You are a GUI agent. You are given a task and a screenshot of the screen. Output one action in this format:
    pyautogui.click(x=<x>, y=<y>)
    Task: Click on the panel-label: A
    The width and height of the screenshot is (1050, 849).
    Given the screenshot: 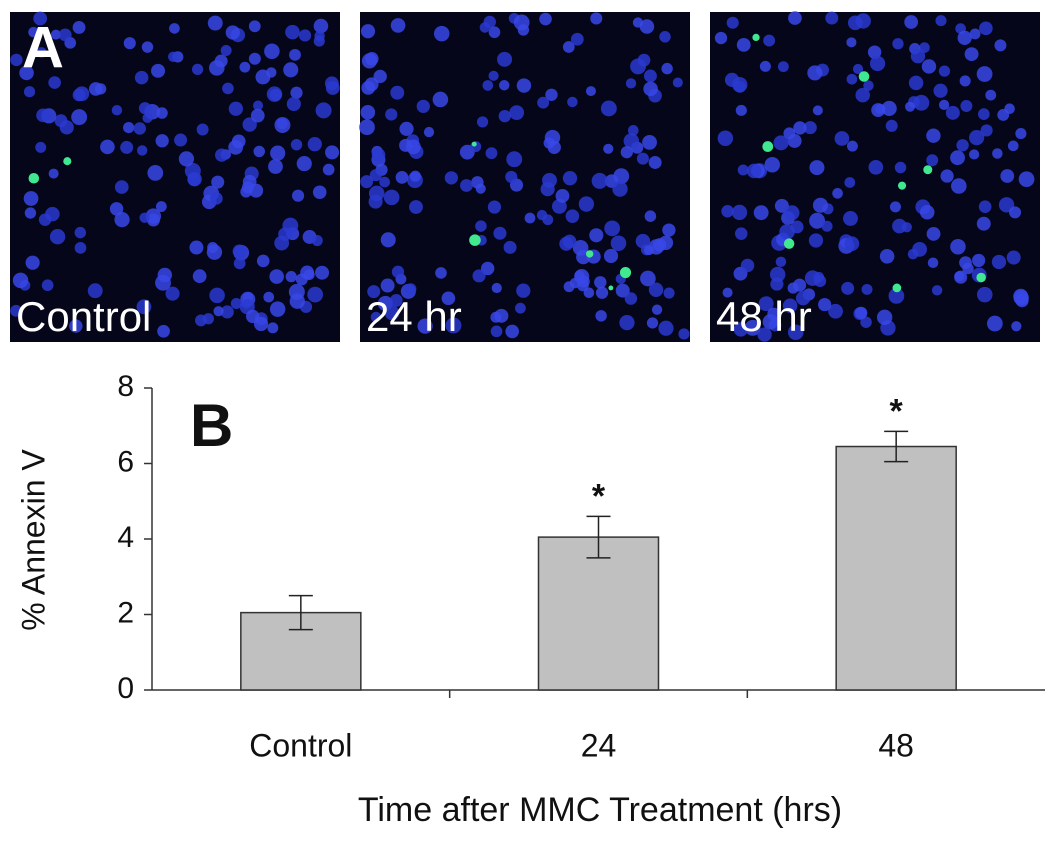 What is the action you would take?
    pyautogui.click(x=43, y=47)
    